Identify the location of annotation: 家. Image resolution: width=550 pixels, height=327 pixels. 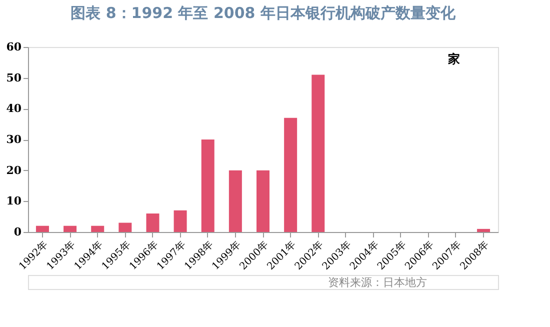
(453, 59).